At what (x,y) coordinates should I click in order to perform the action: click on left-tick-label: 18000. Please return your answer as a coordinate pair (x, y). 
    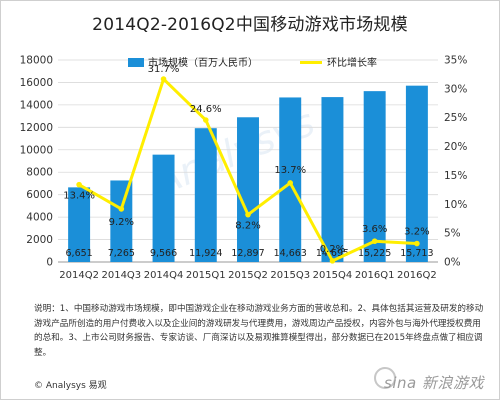
    Looking at the image, I should click on (36, 61).